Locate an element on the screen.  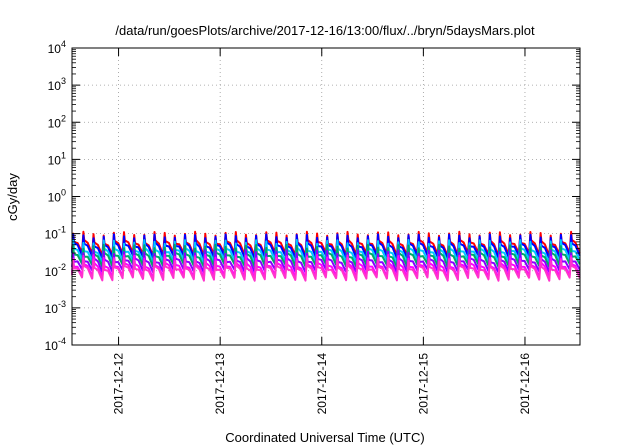
x-tick-label: 2017-12-12 is located at coordinates (119, 384).